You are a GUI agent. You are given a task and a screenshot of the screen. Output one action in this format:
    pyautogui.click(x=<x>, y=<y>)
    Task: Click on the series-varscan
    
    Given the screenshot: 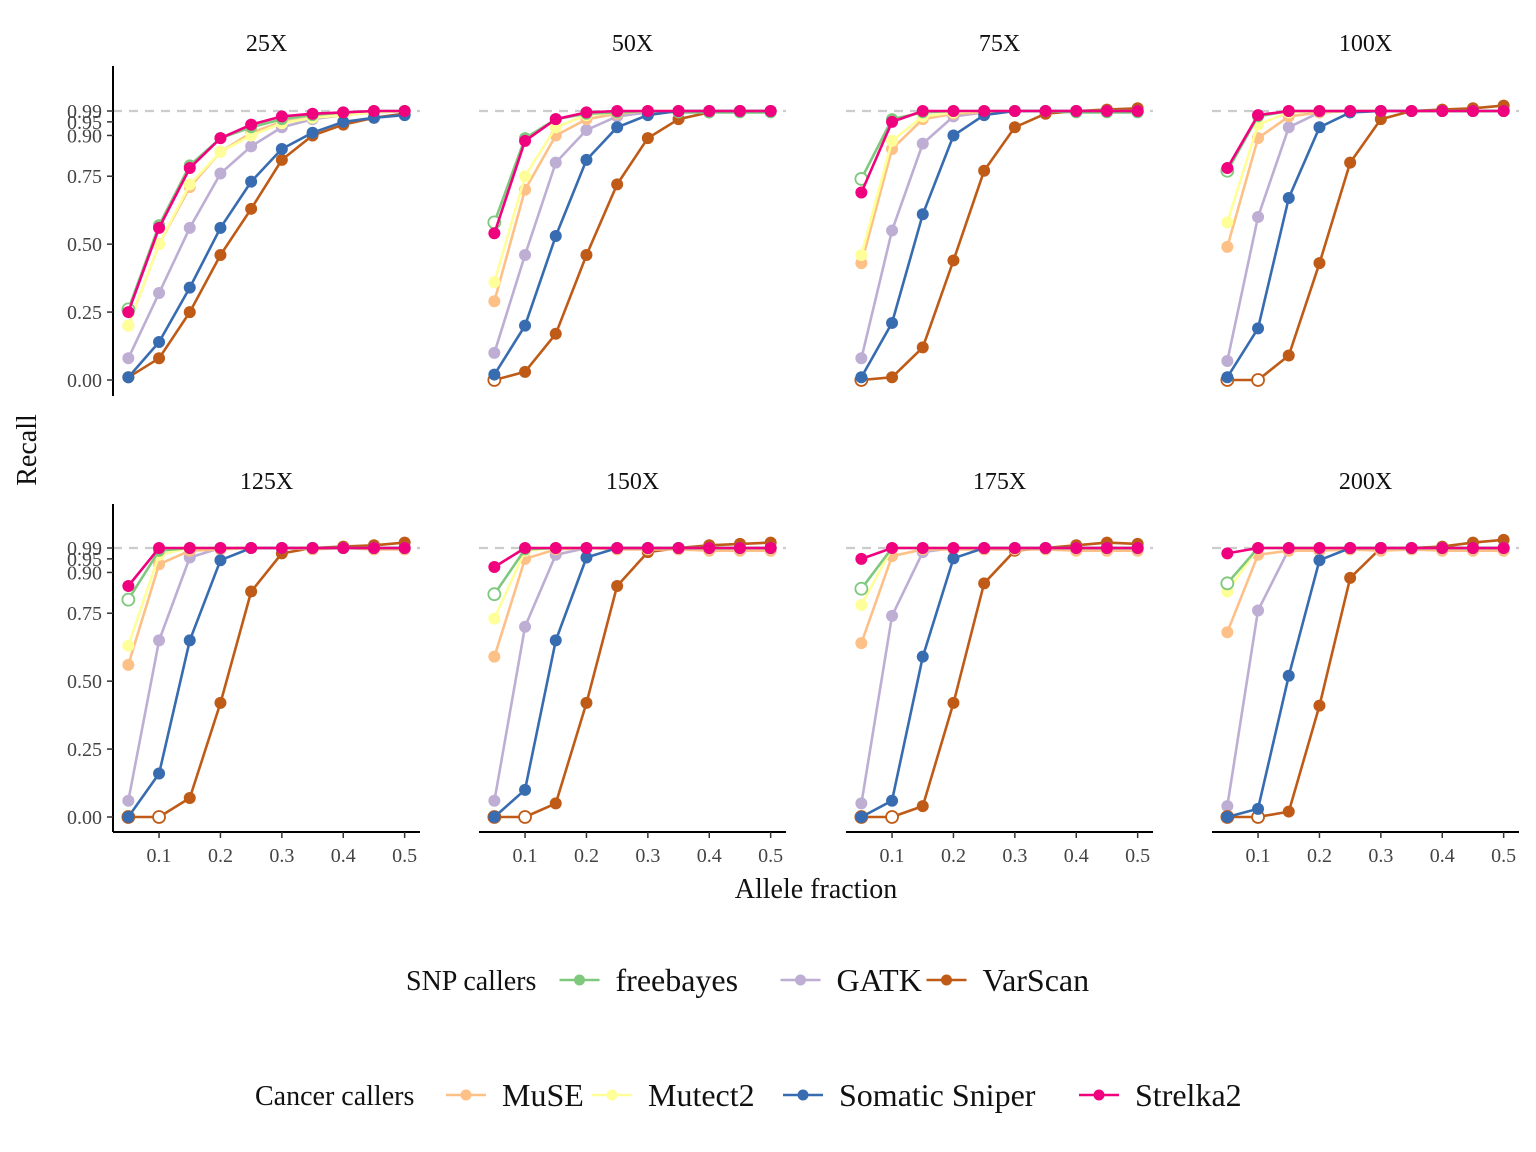 What is the action you would take?
    pyautogui.click(x=632, y=680)
    